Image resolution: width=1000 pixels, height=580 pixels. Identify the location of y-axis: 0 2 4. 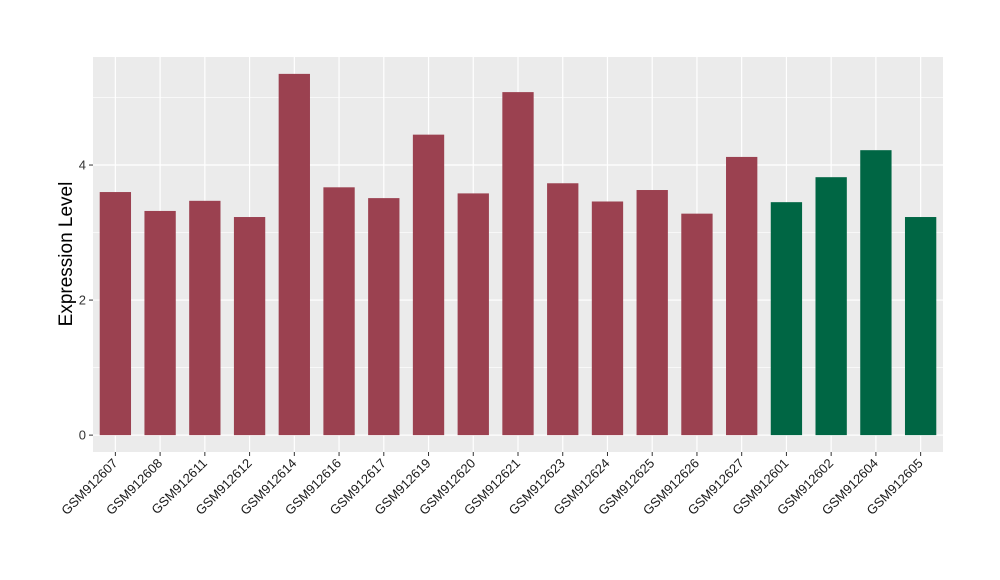
(86, 300).